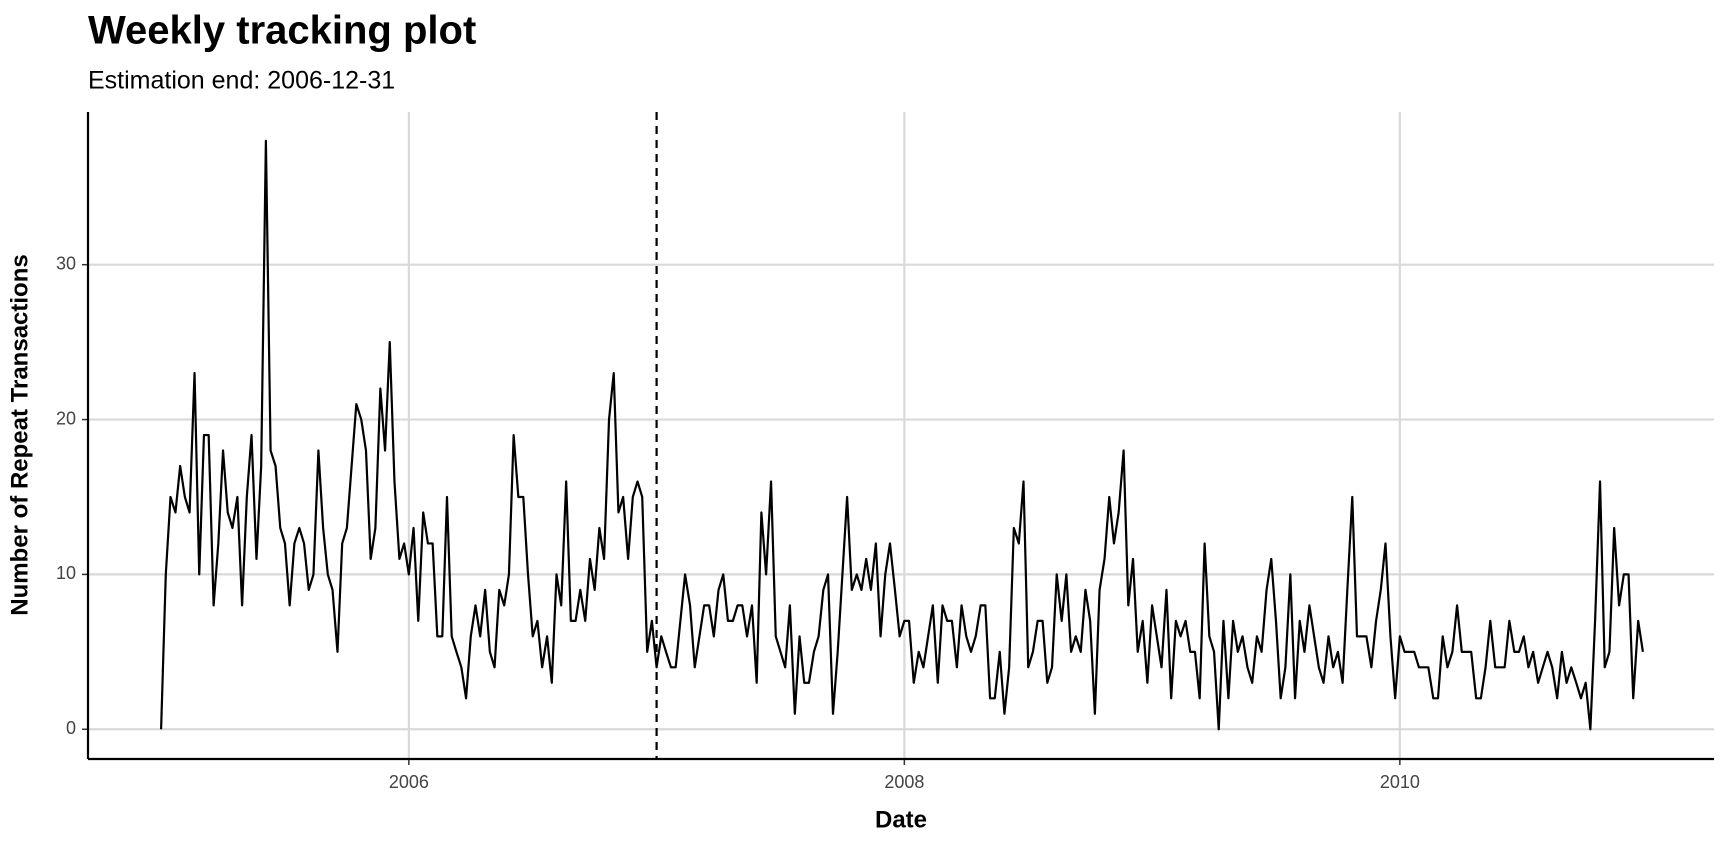 The image size is (1728, 844). Describe the element at coordinates (241, 81) in the screenshot. I see `chart-subtitle: Estimation end: 2006-12-31` at that location.